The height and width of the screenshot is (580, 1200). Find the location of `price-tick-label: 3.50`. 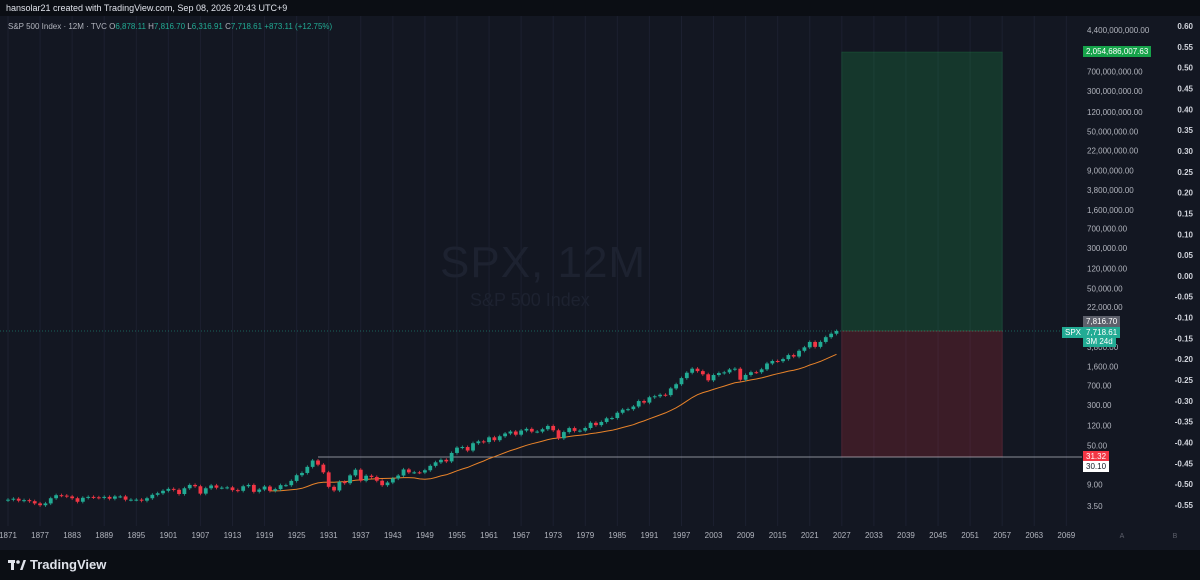

price-tick-label: 3.50 is located at coordinates (1095, 506).